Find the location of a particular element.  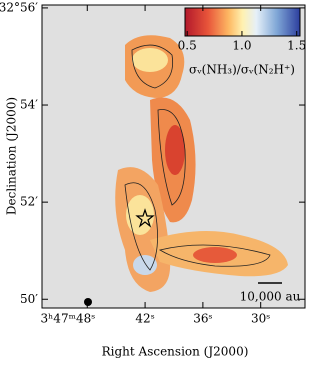

x-tick-label: 36ˢ is located at coordinates (202, 319).